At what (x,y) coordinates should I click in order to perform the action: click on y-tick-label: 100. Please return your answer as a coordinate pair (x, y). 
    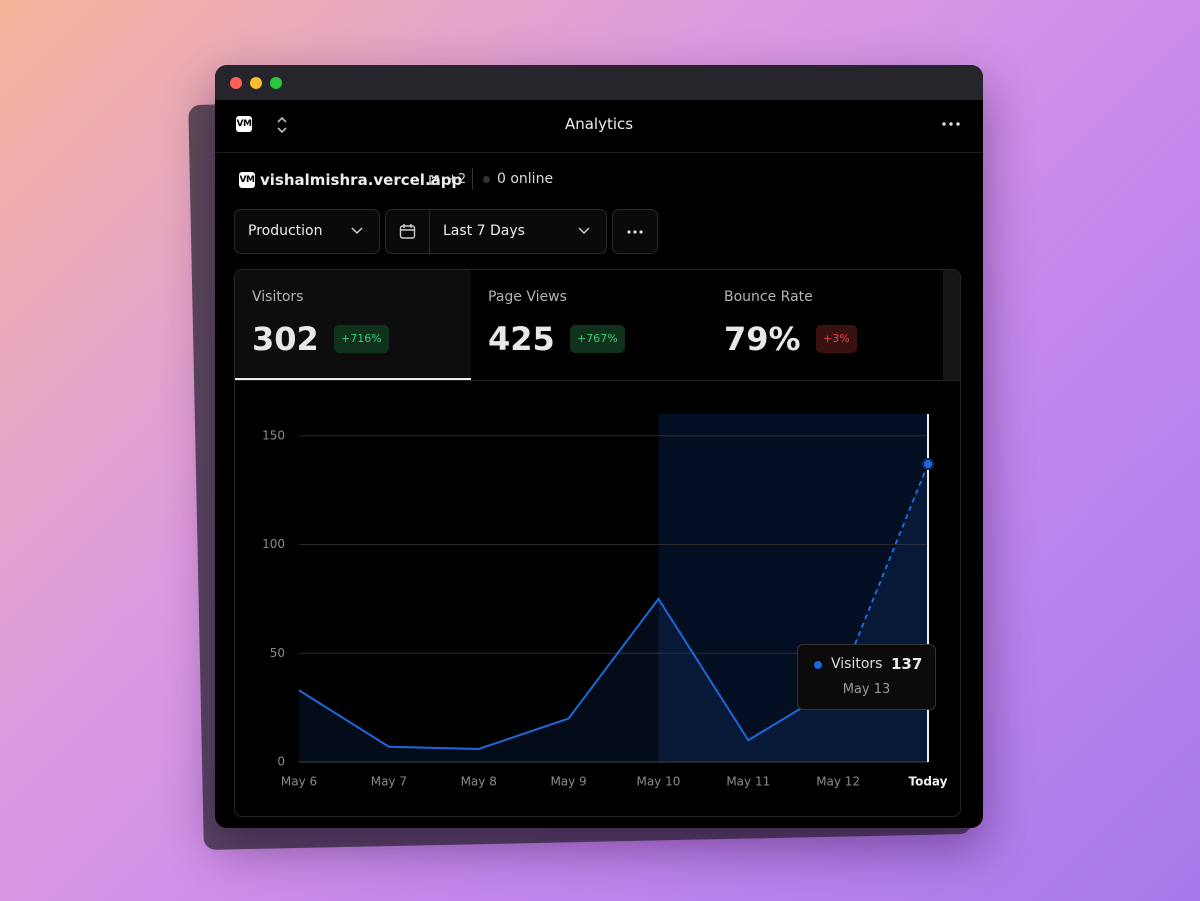
    Looking at the image, I should click on (273, 544).